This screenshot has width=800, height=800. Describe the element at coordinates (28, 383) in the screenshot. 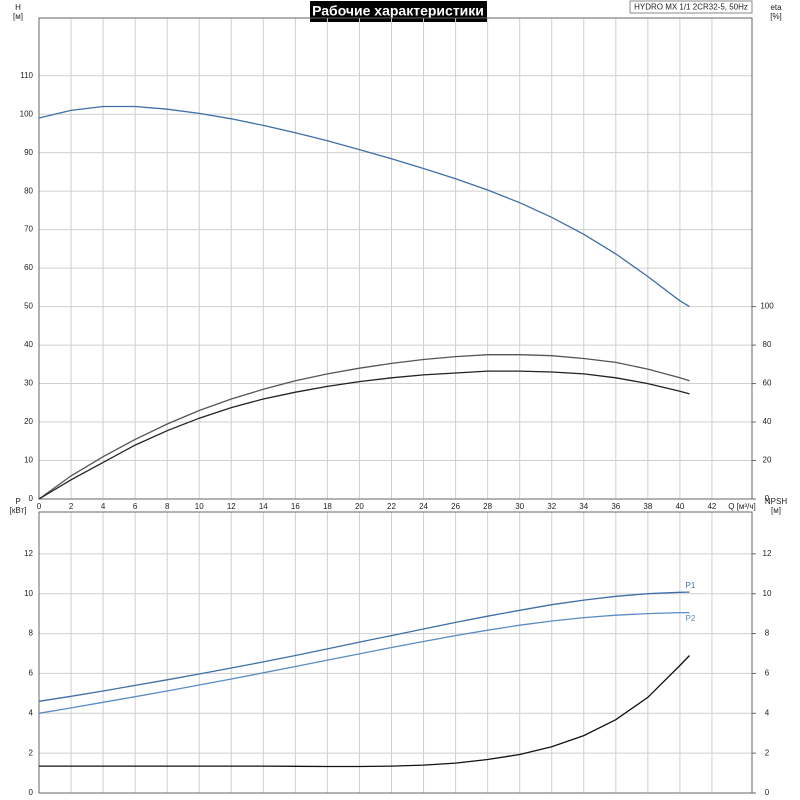

I see `y-tick-label: 30` at that location.